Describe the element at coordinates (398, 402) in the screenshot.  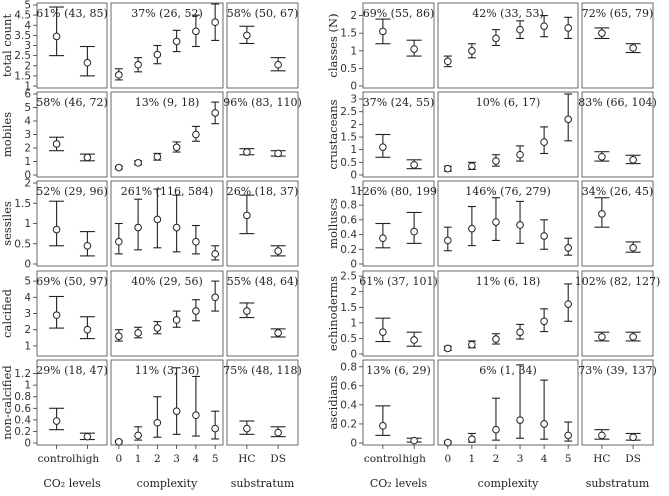
I see `panel: 13% (6, 29)` at that location.